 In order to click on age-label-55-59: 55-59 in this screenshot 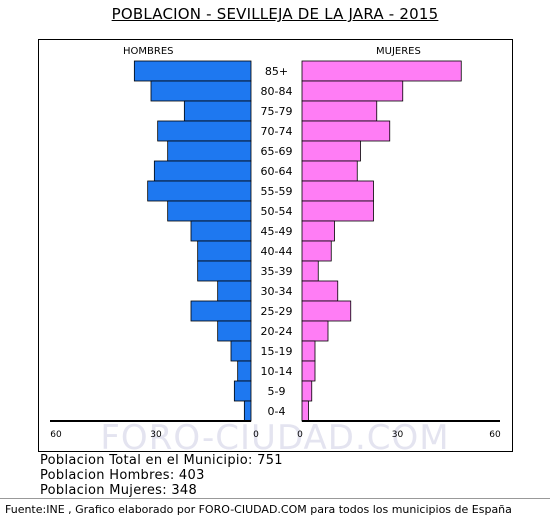, I will do `click(277, 191)`.